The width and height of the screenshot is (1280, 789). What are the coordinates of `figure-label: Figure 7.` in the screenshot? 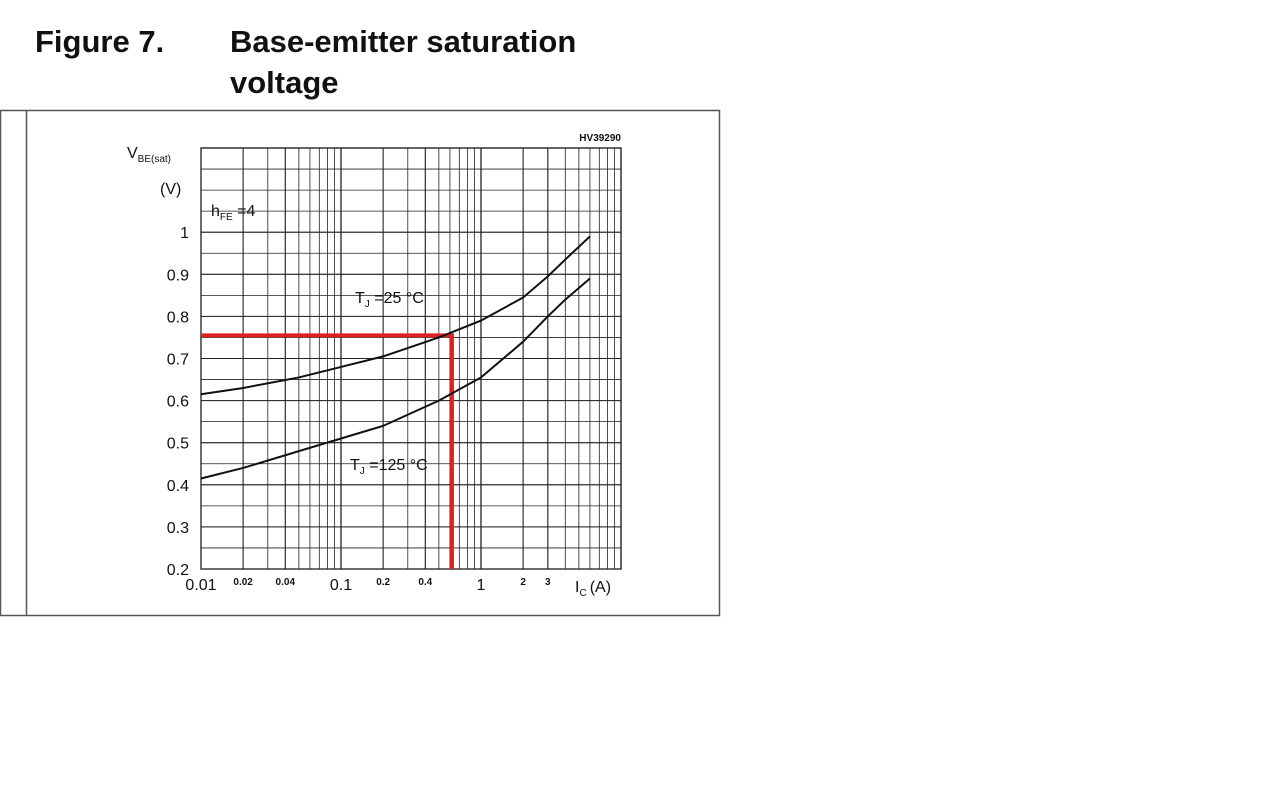 It's located at (99, 41).